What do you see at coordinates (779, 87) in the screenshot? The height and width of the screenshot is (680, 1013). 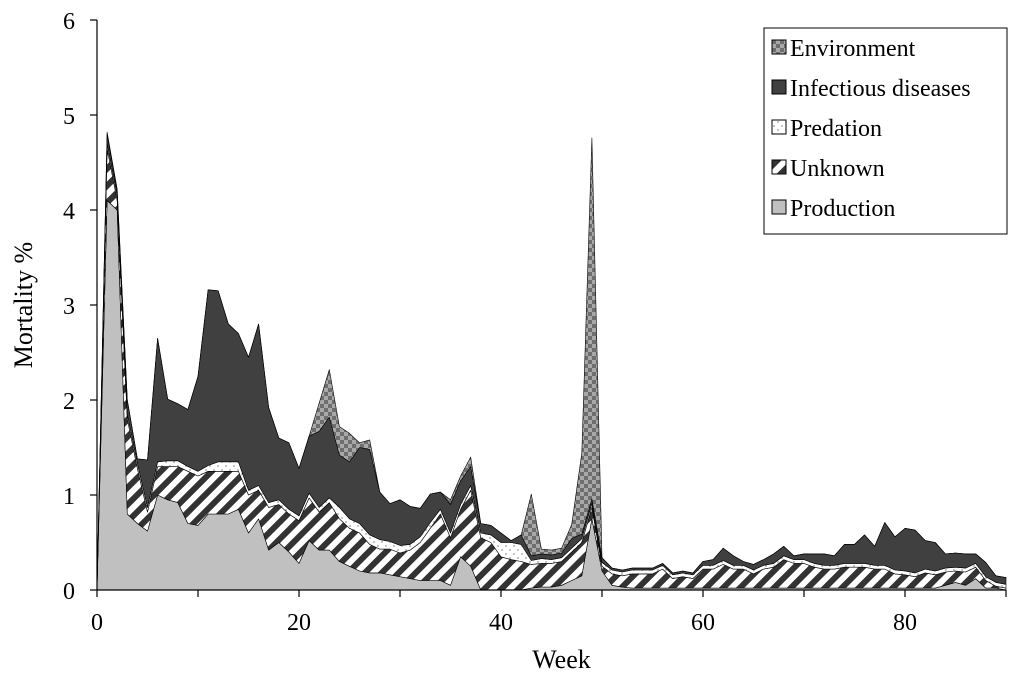 I see `legend-swatch-infectious-diseases` at bounding box center [779, 87].